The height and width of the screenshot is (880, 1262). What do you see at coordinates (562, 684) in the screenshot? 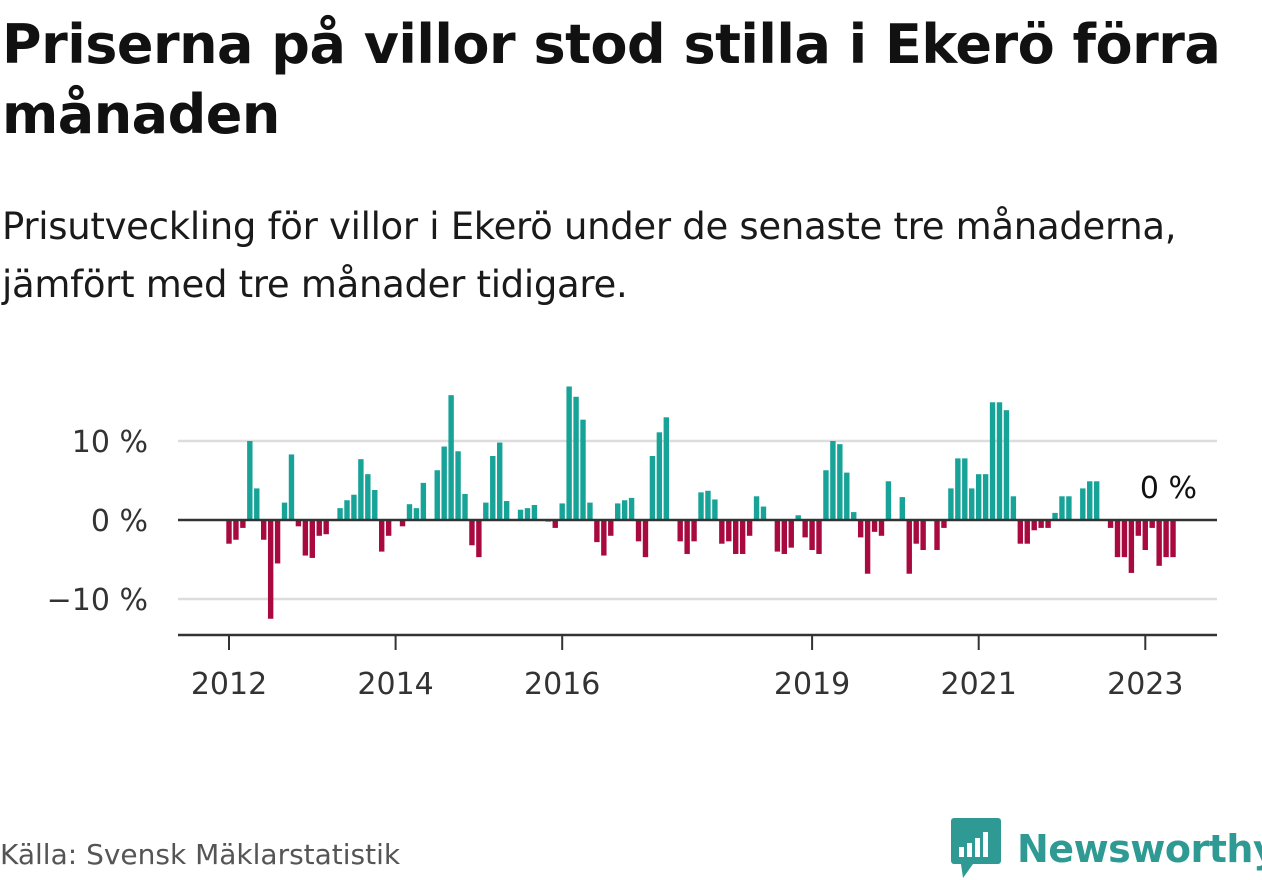
I see `x-tick-label: 2016` at bounding box center [562, 684].